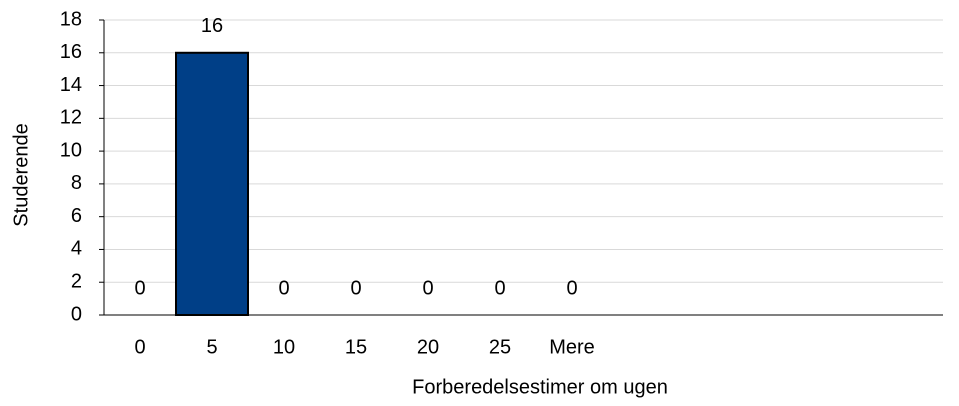 The image size is (959, 406). Describe the element at coordinates (356, 347) in the screenshot. I see `x-tick-label: 15` at that location.